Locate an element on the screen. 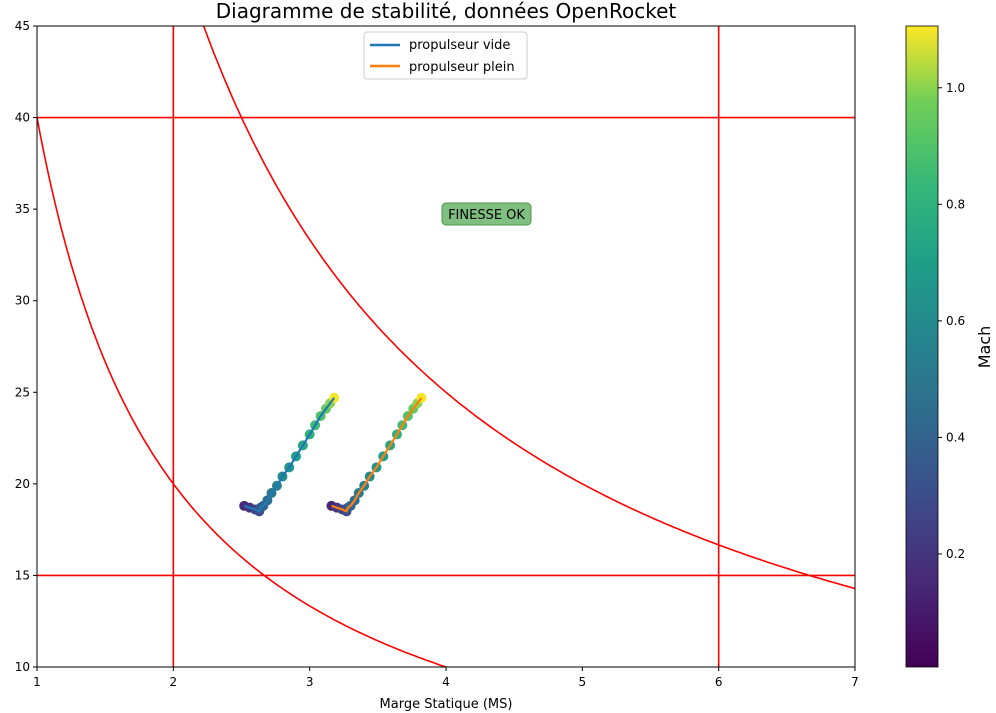 This screenshot has width=996, height=713. y-tick-label: 35 is located at coordinates (22, 209).